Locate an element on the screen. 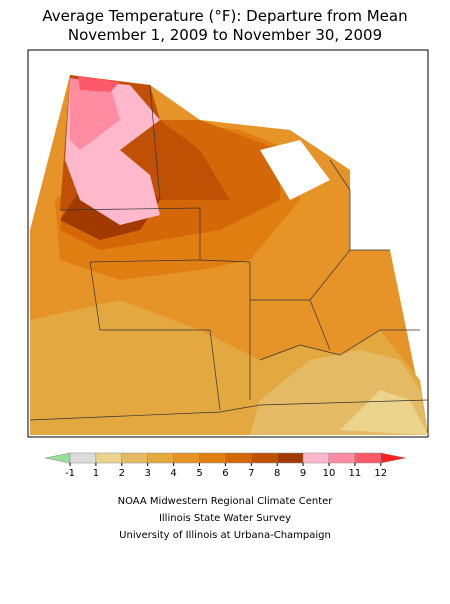  legend-label: 8 is located at coordinates (277, 473).